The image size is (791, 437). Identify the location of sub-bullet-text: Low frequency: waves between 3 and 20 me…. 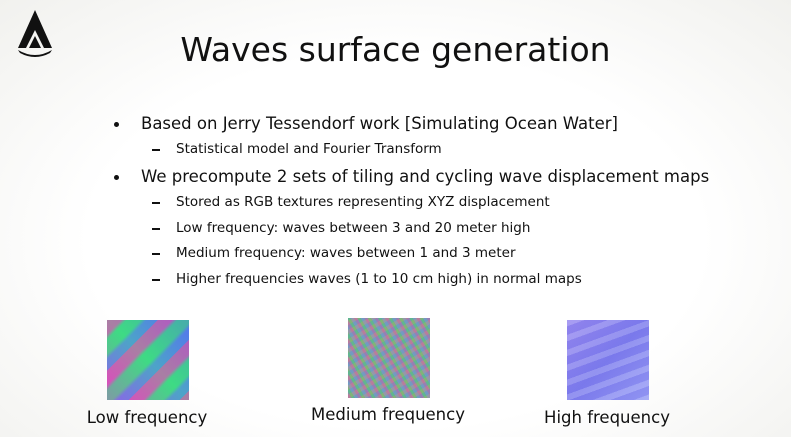
(353, 228).